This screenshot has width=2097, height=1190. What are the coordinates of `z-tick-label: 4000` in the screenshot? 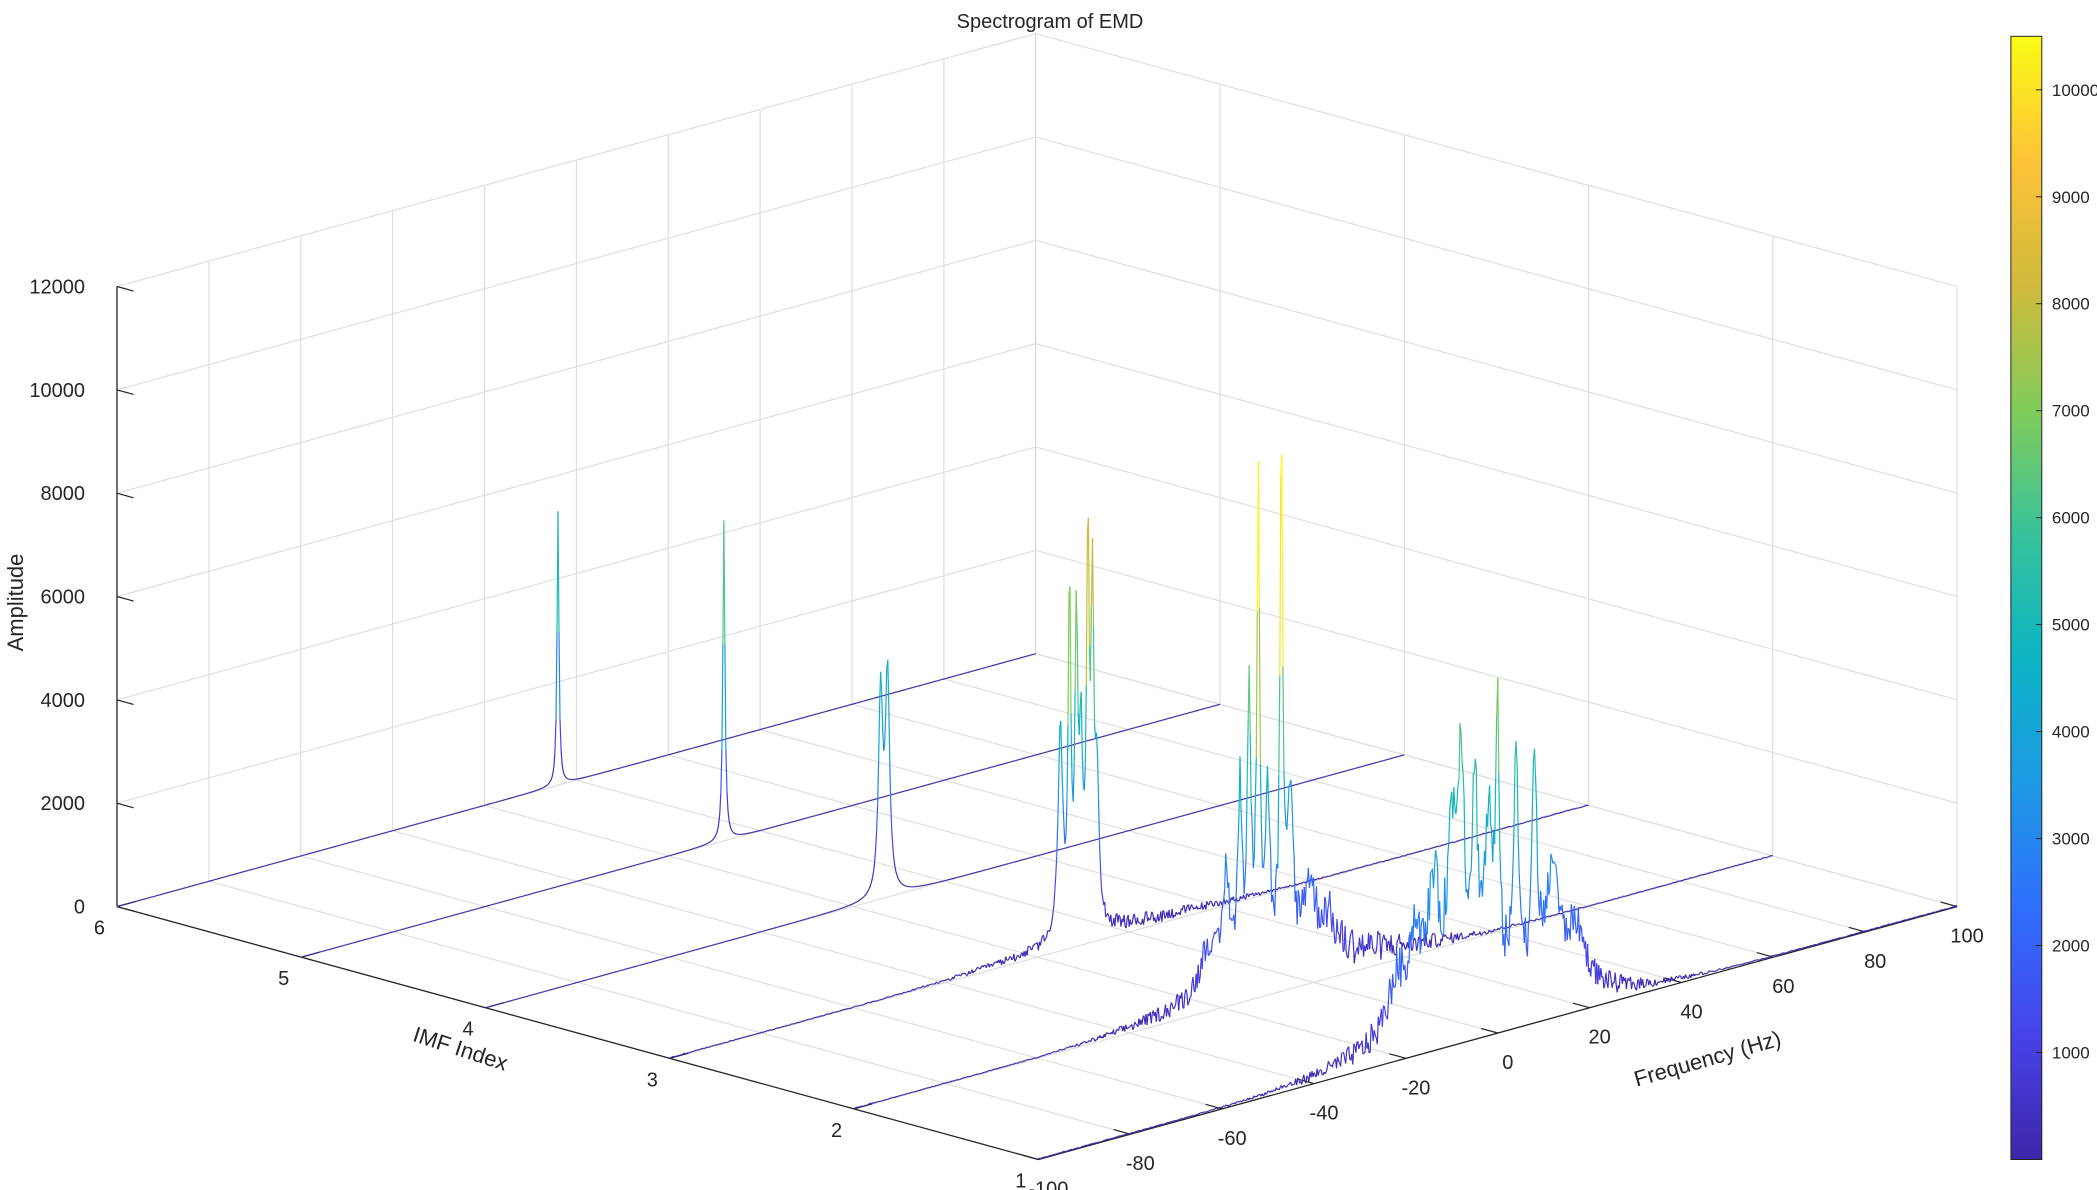 It's located at (63, 701).